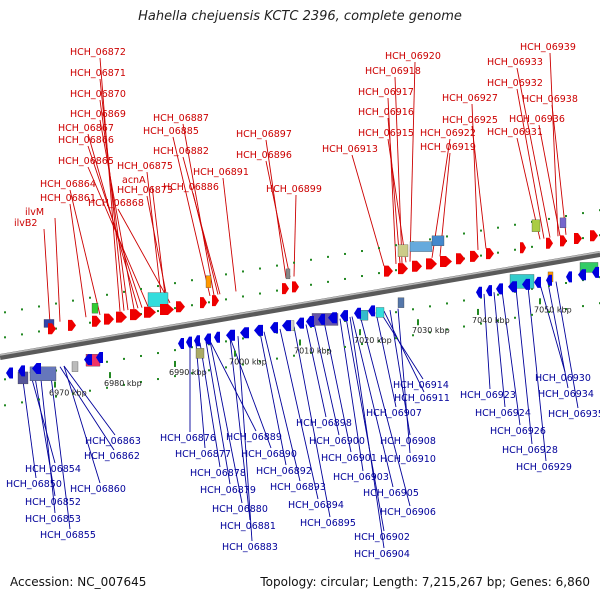 Image resolution: width=600 pixels, height=600 pixels. What do you see at coordinates (337, 441) in the screenshot?
I see `gene-label: HCH_06900` at bounding box center [337, 441].